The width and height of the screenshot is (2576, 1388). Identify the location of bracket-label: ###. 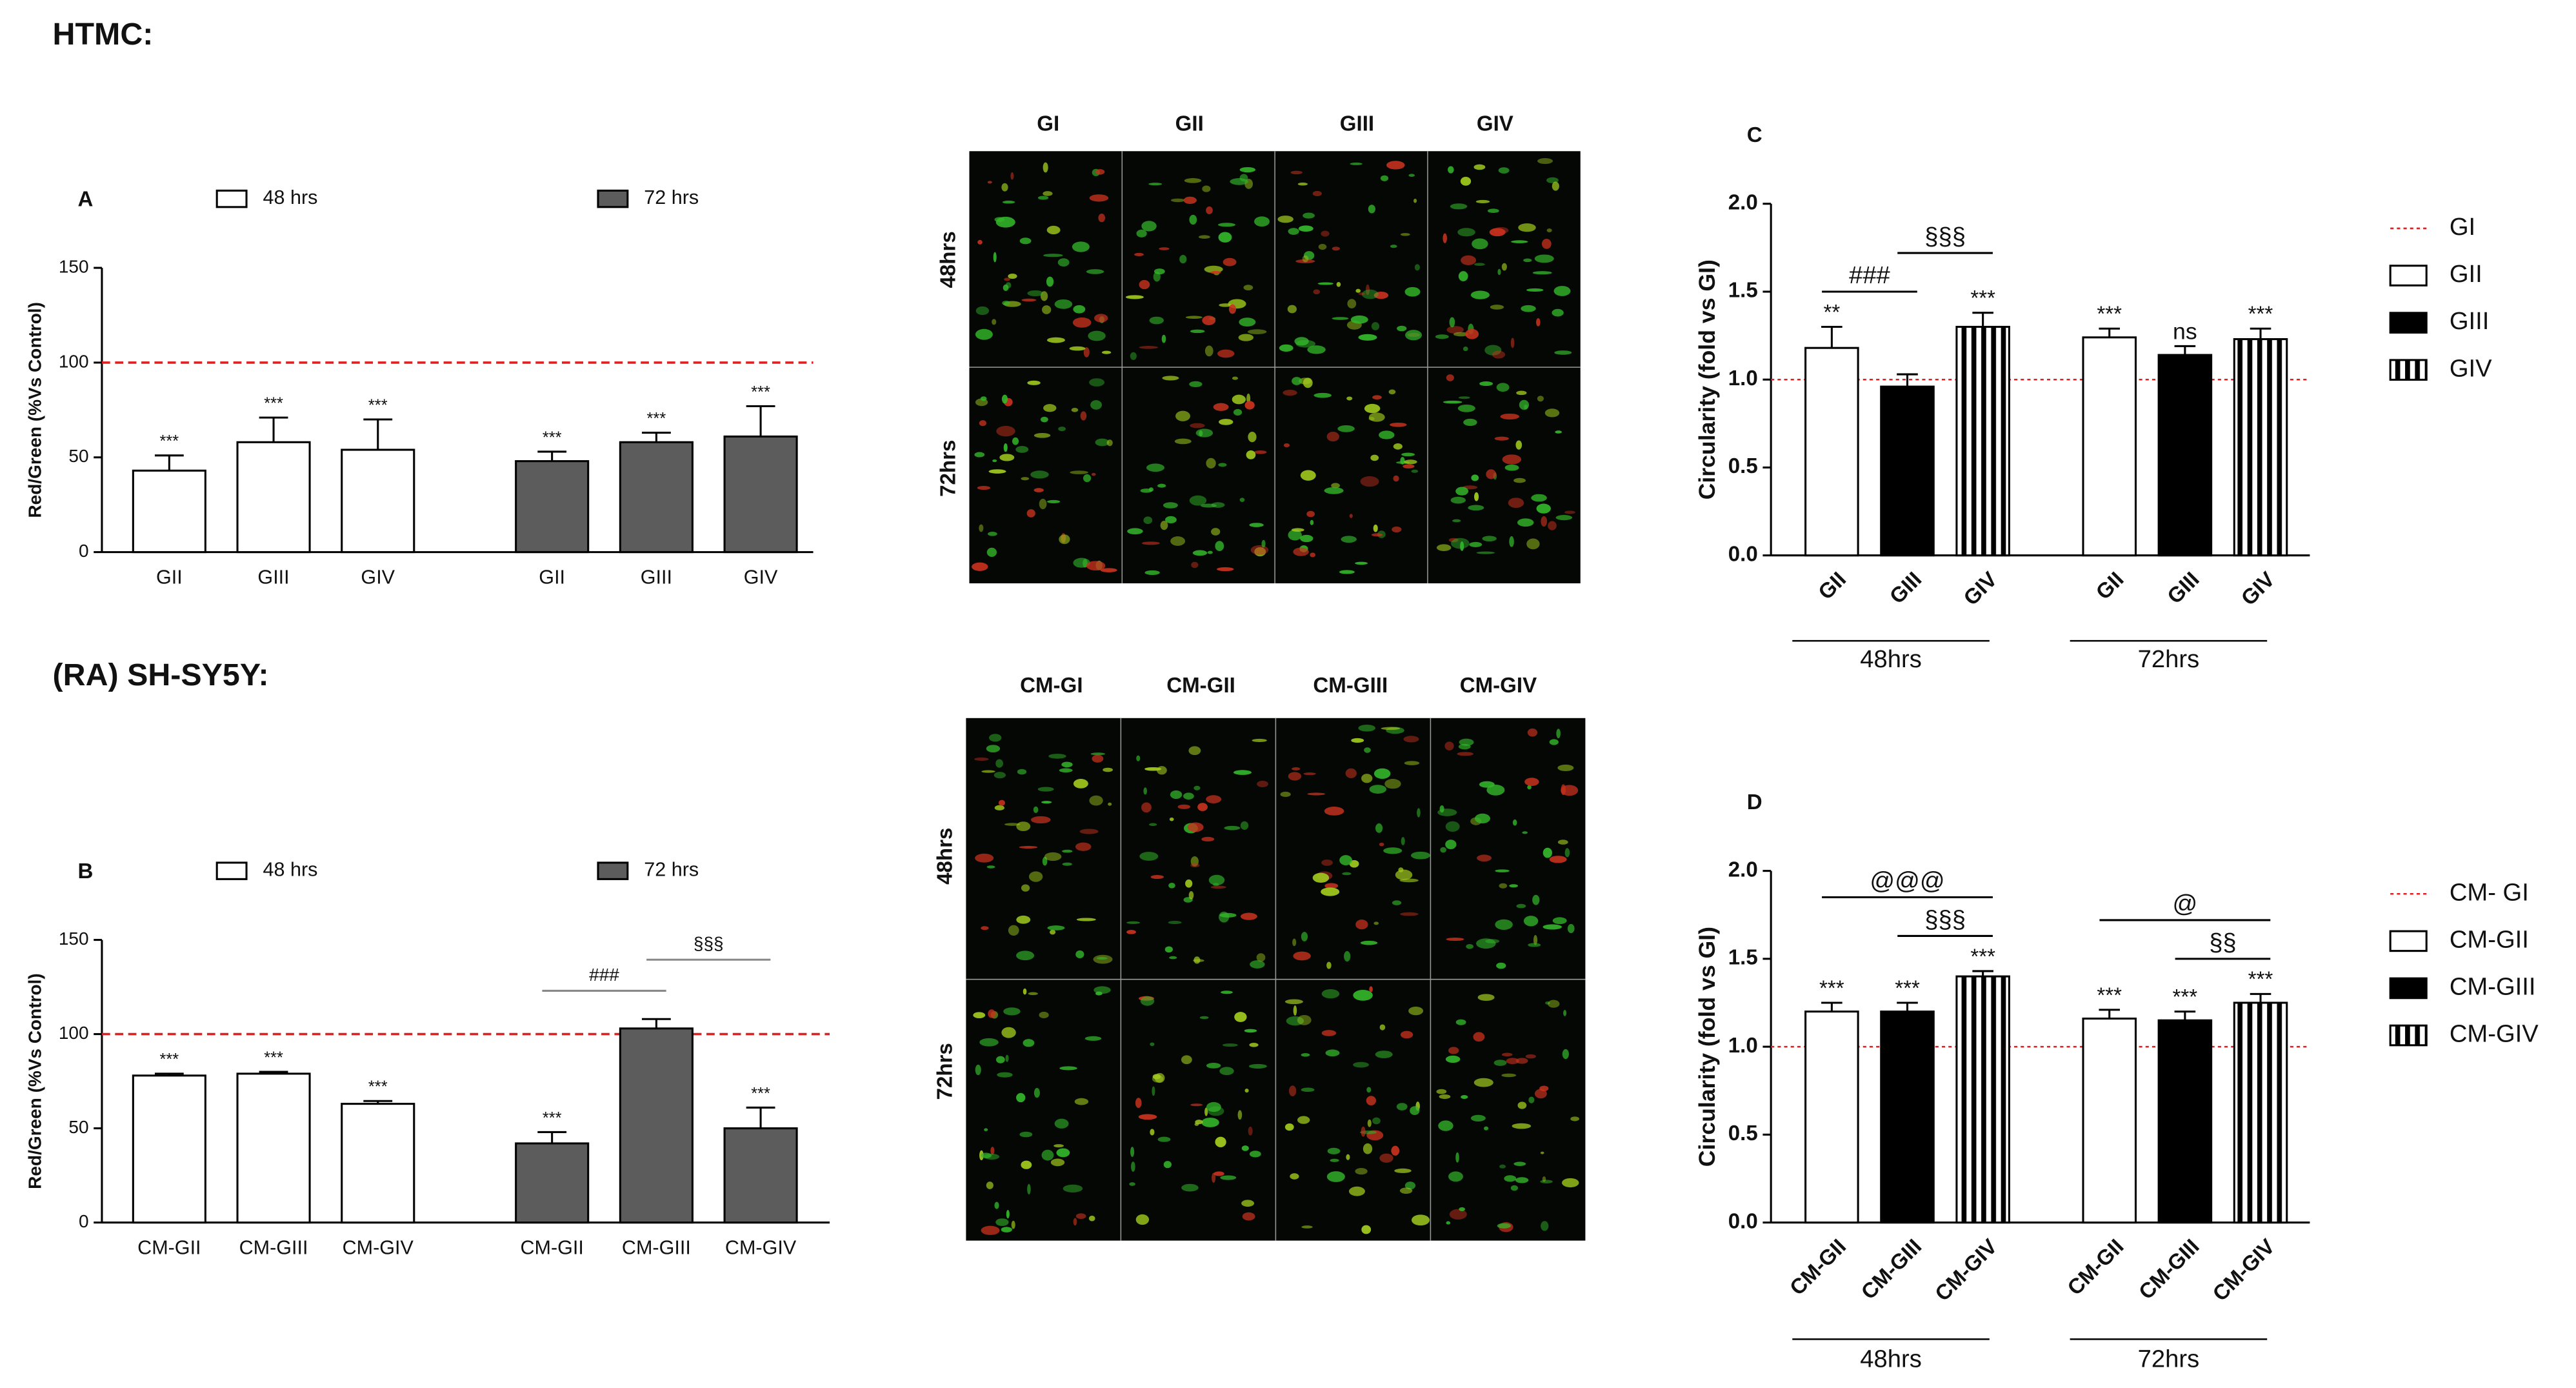
(1869, 275).